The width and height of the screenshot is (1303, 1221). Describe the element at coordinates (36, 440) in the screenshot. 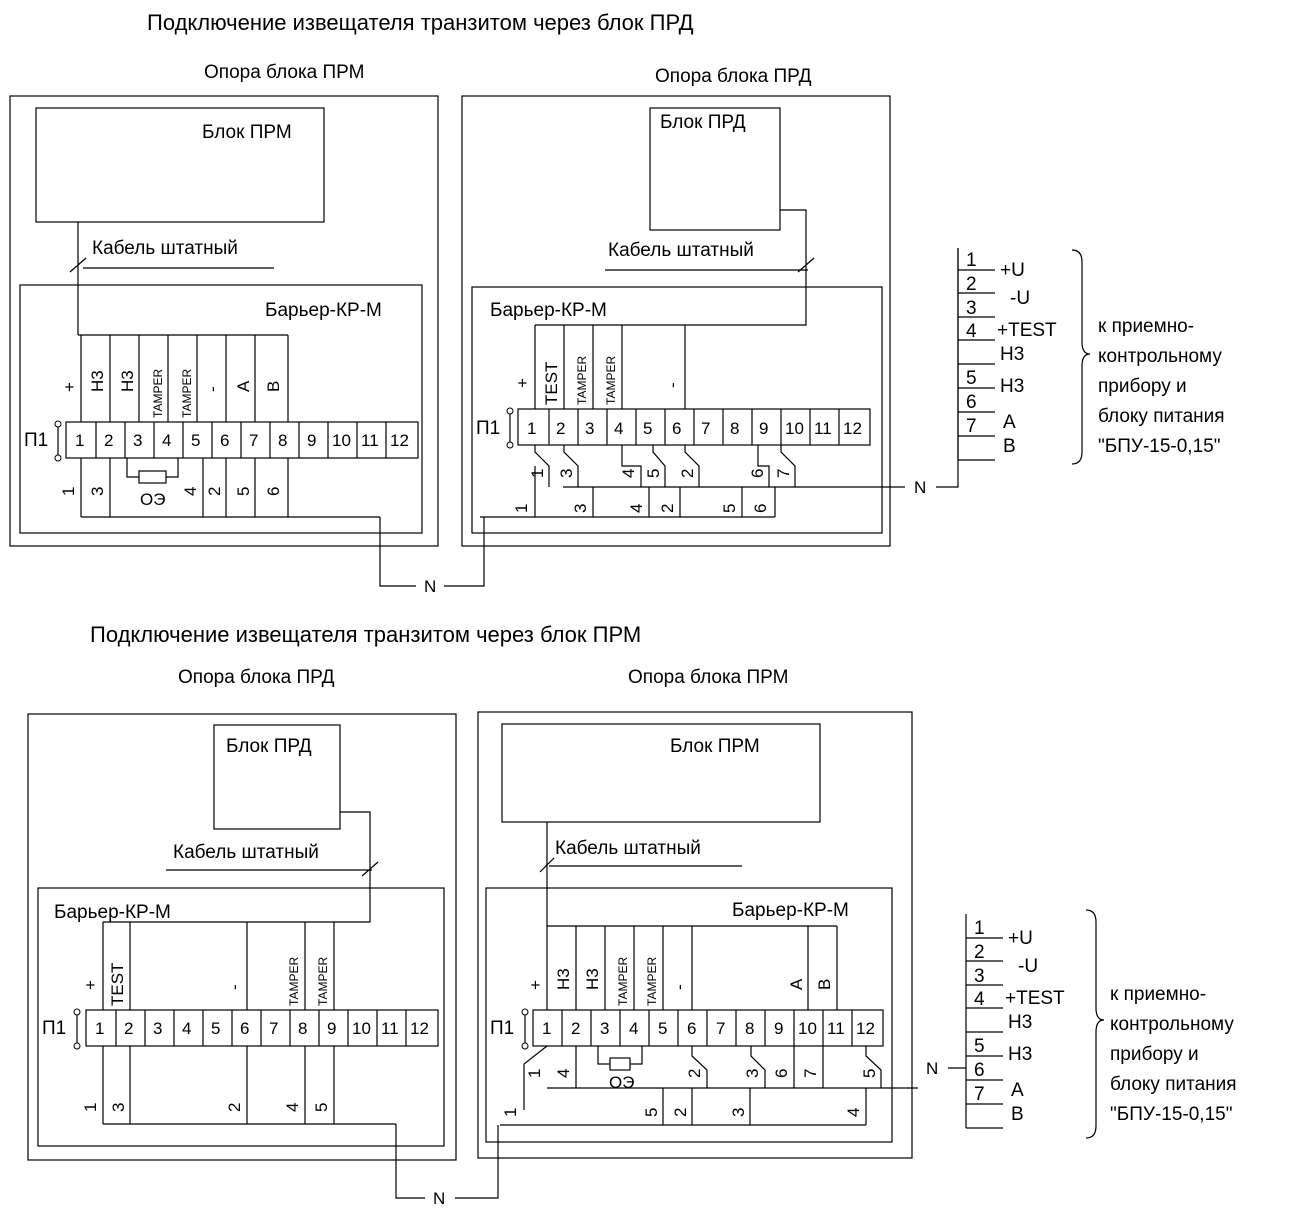

I see `top-left-terminal-label: П1` at that location.